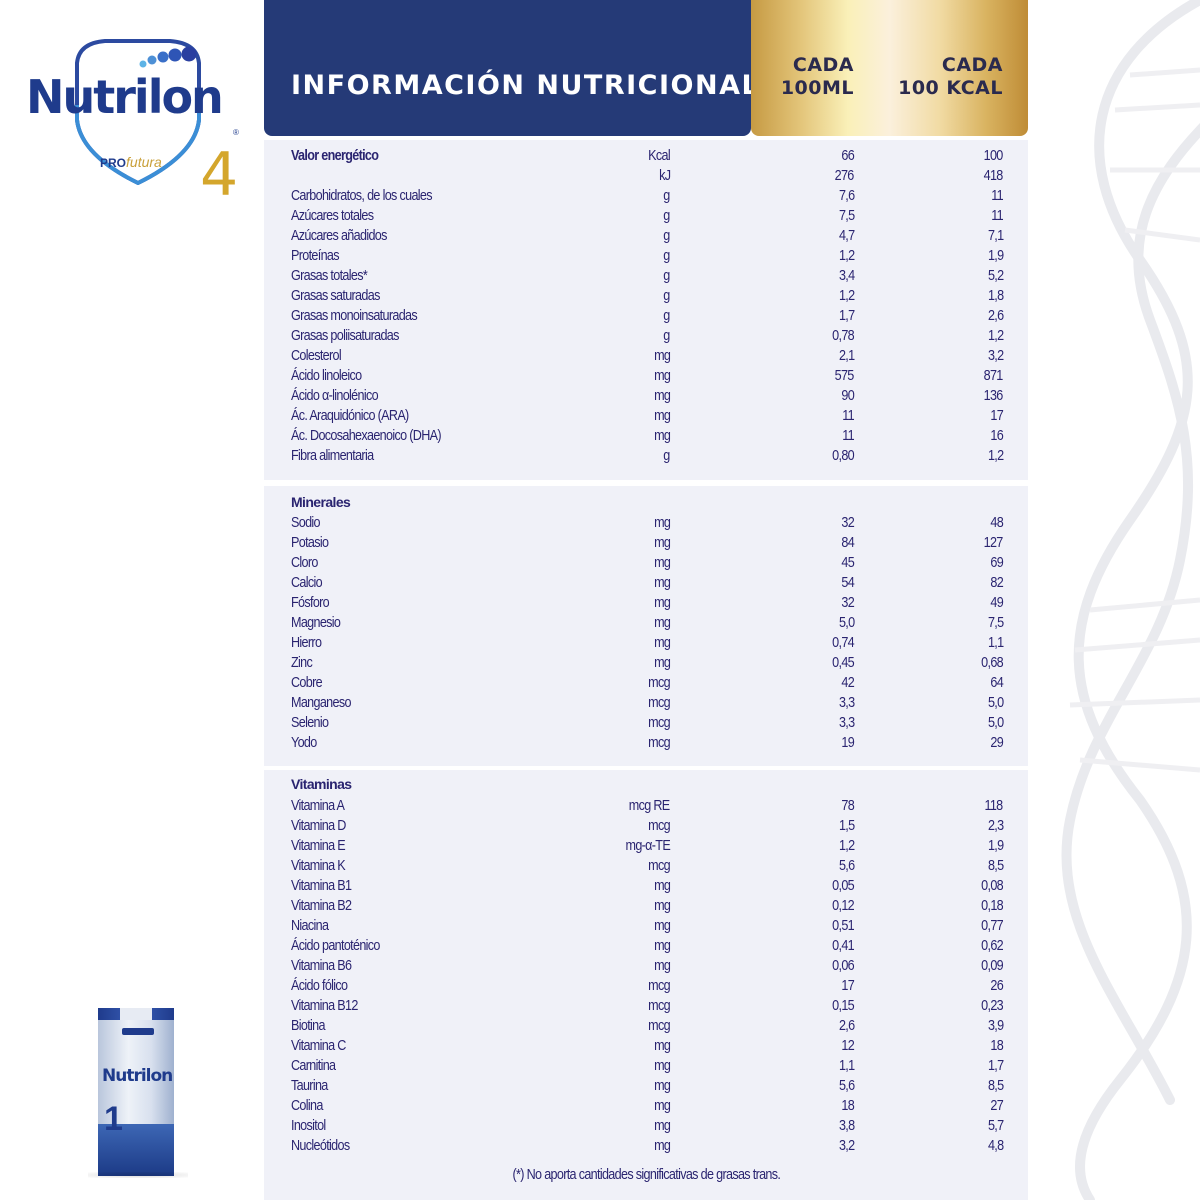  I want to click on table-row: Ác. Araquidónico (ARA) mg 11 17, so click(646, 416).